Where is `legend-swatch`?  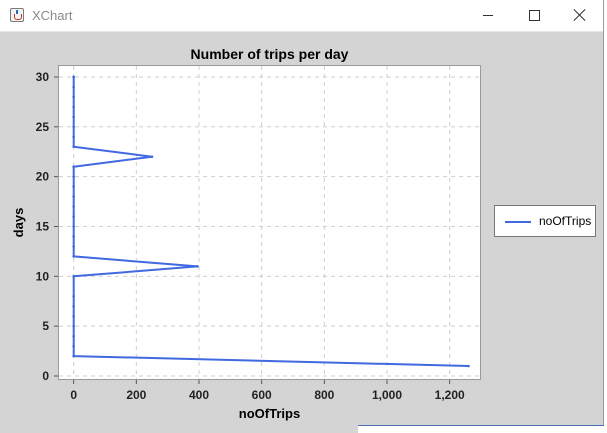
legend-swatch is located at coordinates (518, 222).